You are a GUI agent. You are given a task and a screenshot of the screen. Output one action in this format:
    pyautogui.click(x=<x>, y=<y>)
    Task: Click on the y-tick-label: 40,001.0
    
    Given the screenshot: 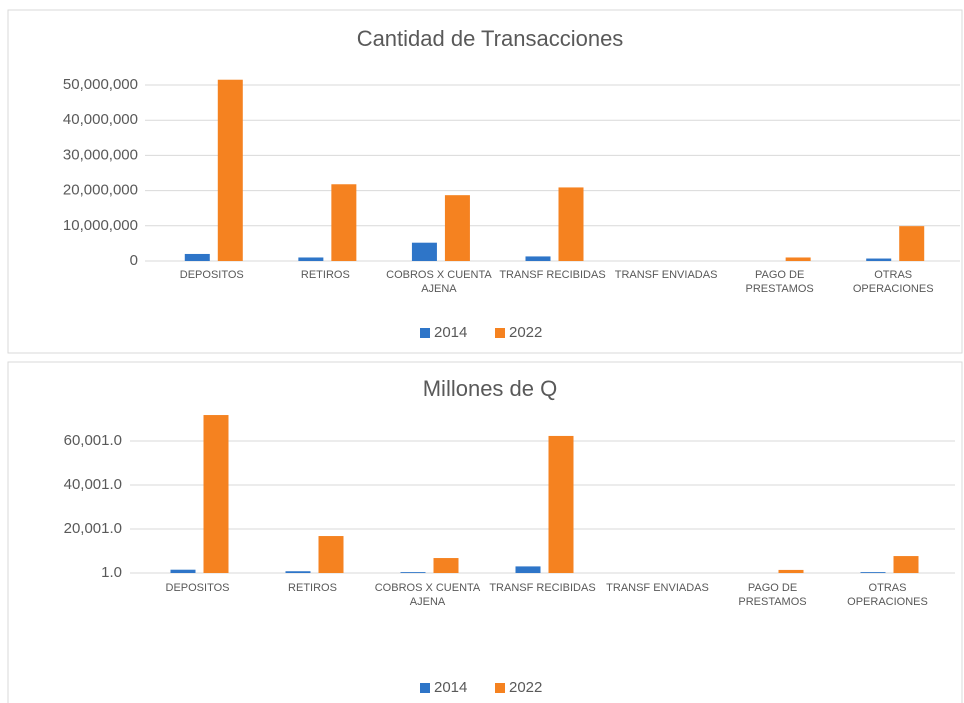 What is the action you would take?
    pyautogui.click(x=93, y=484)
    